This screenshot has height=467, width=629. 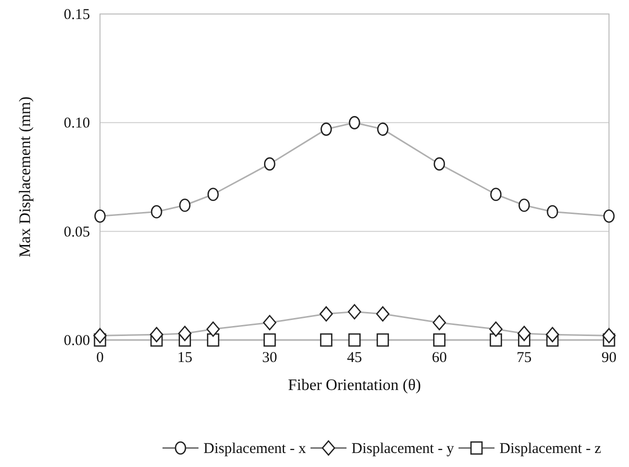 What do you see at coordinates (270, 358) in the screenshot?
I see `x-tick-label: 30` at bounding box center [270, 358].